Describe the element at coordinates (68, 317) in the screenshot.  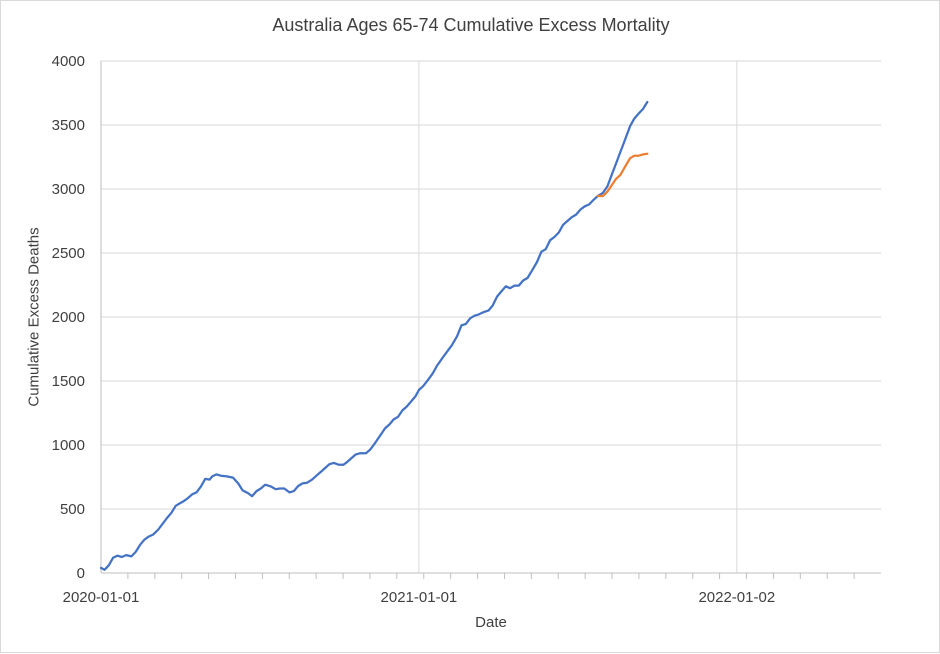
I see `y-tick-label: 2000` at that location.